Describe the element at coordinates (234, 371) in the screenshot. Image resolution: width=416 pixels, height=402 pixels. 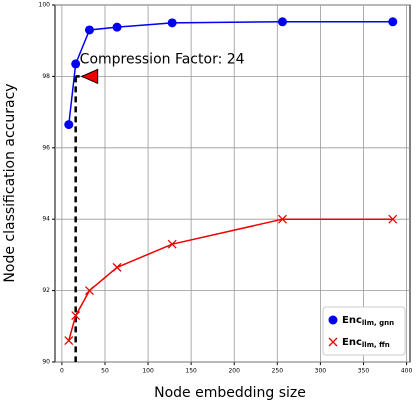
I see `x-tick-label: 200` at that location.